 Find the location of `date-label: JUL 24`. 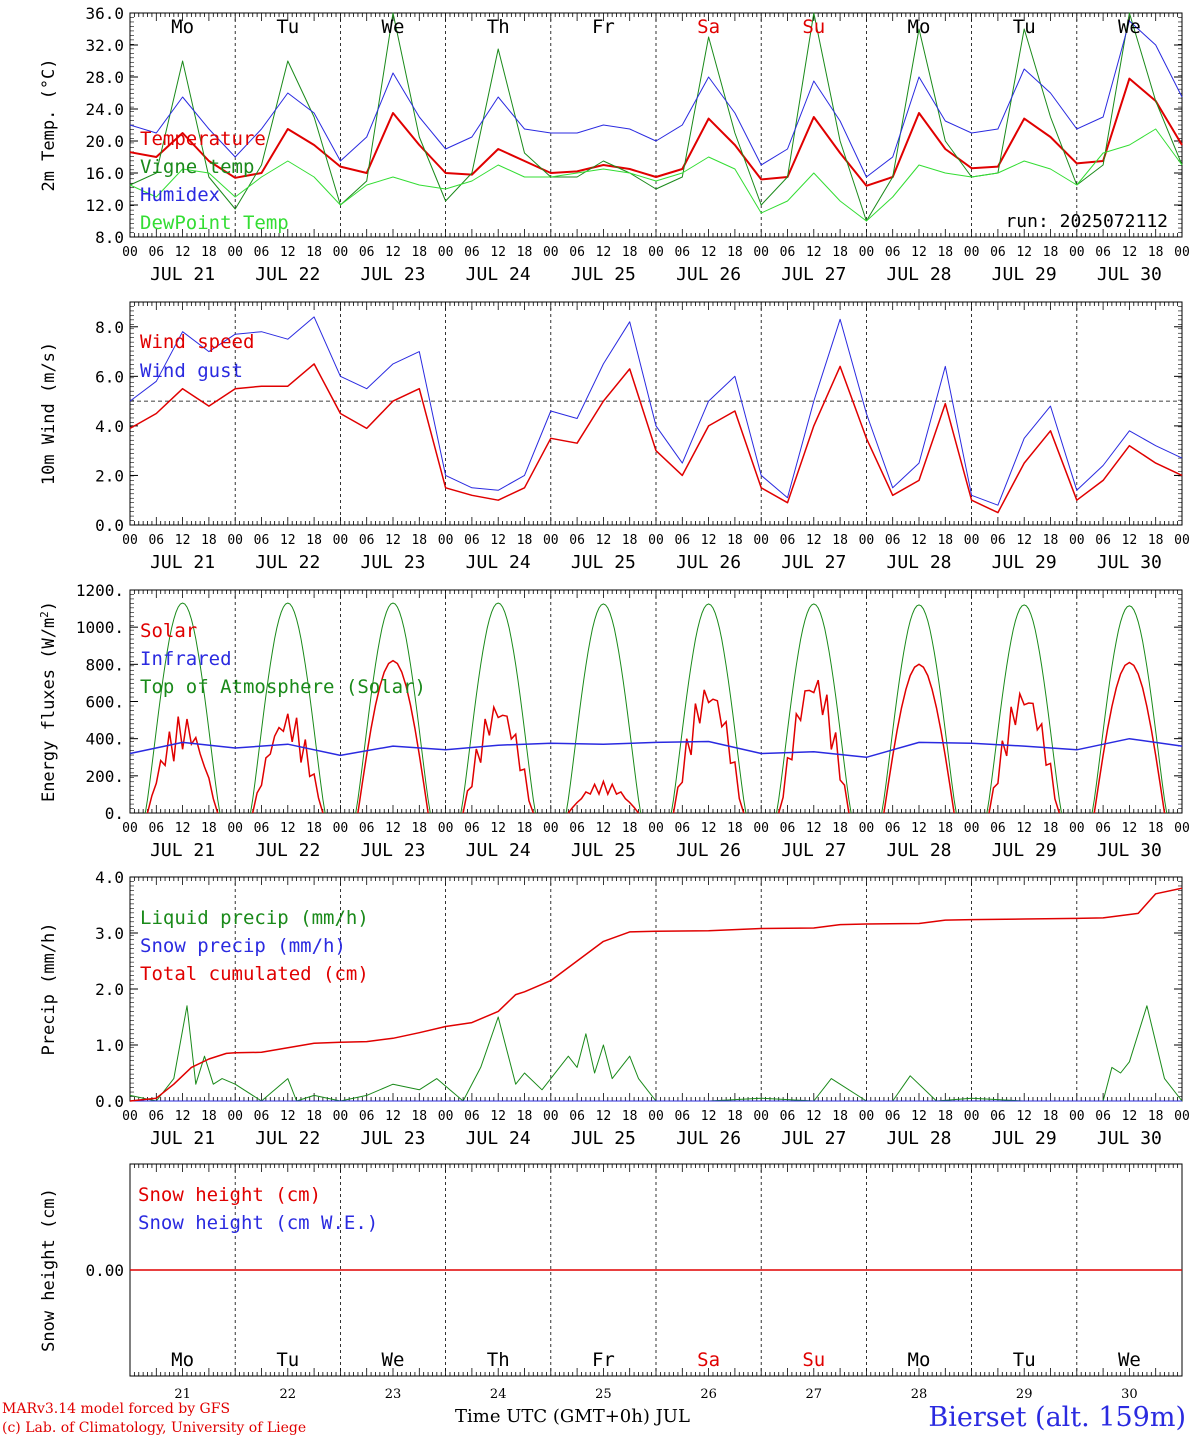

date-label: JUL 24 is located at coordinates (498, 562).